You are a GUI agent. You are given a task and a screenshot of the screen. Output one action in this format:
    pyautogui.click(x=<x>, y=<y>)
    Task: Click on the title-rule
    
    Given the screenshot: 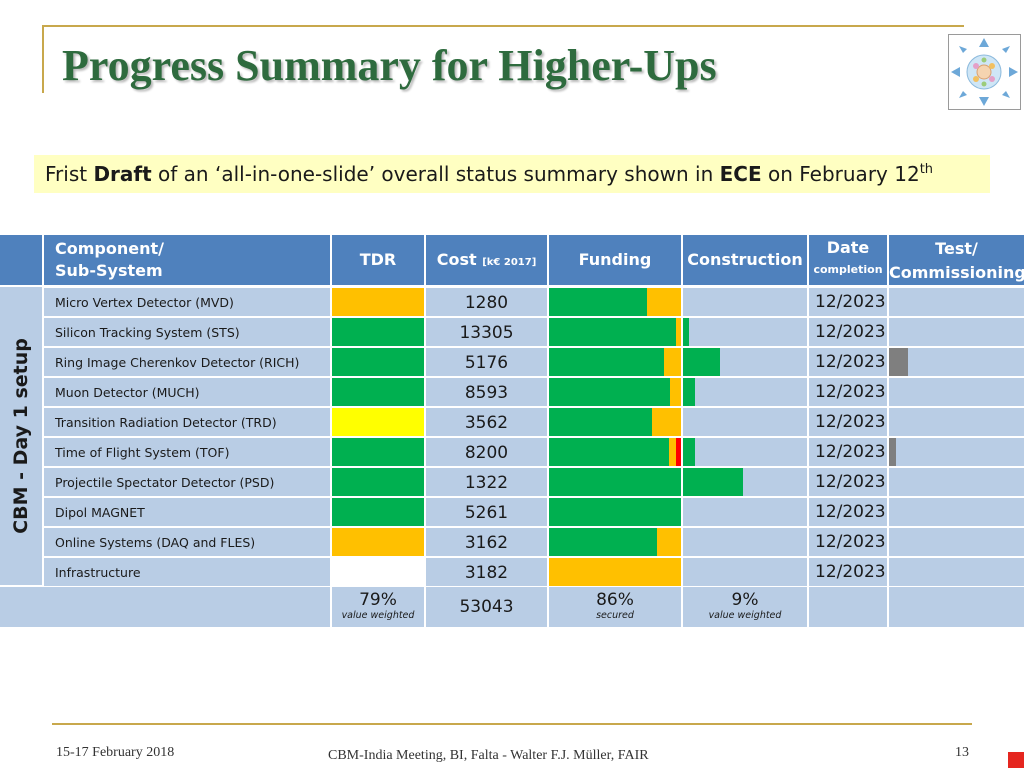 What is the action you would take?
    pyautogui.click(x=503, y=26)
    